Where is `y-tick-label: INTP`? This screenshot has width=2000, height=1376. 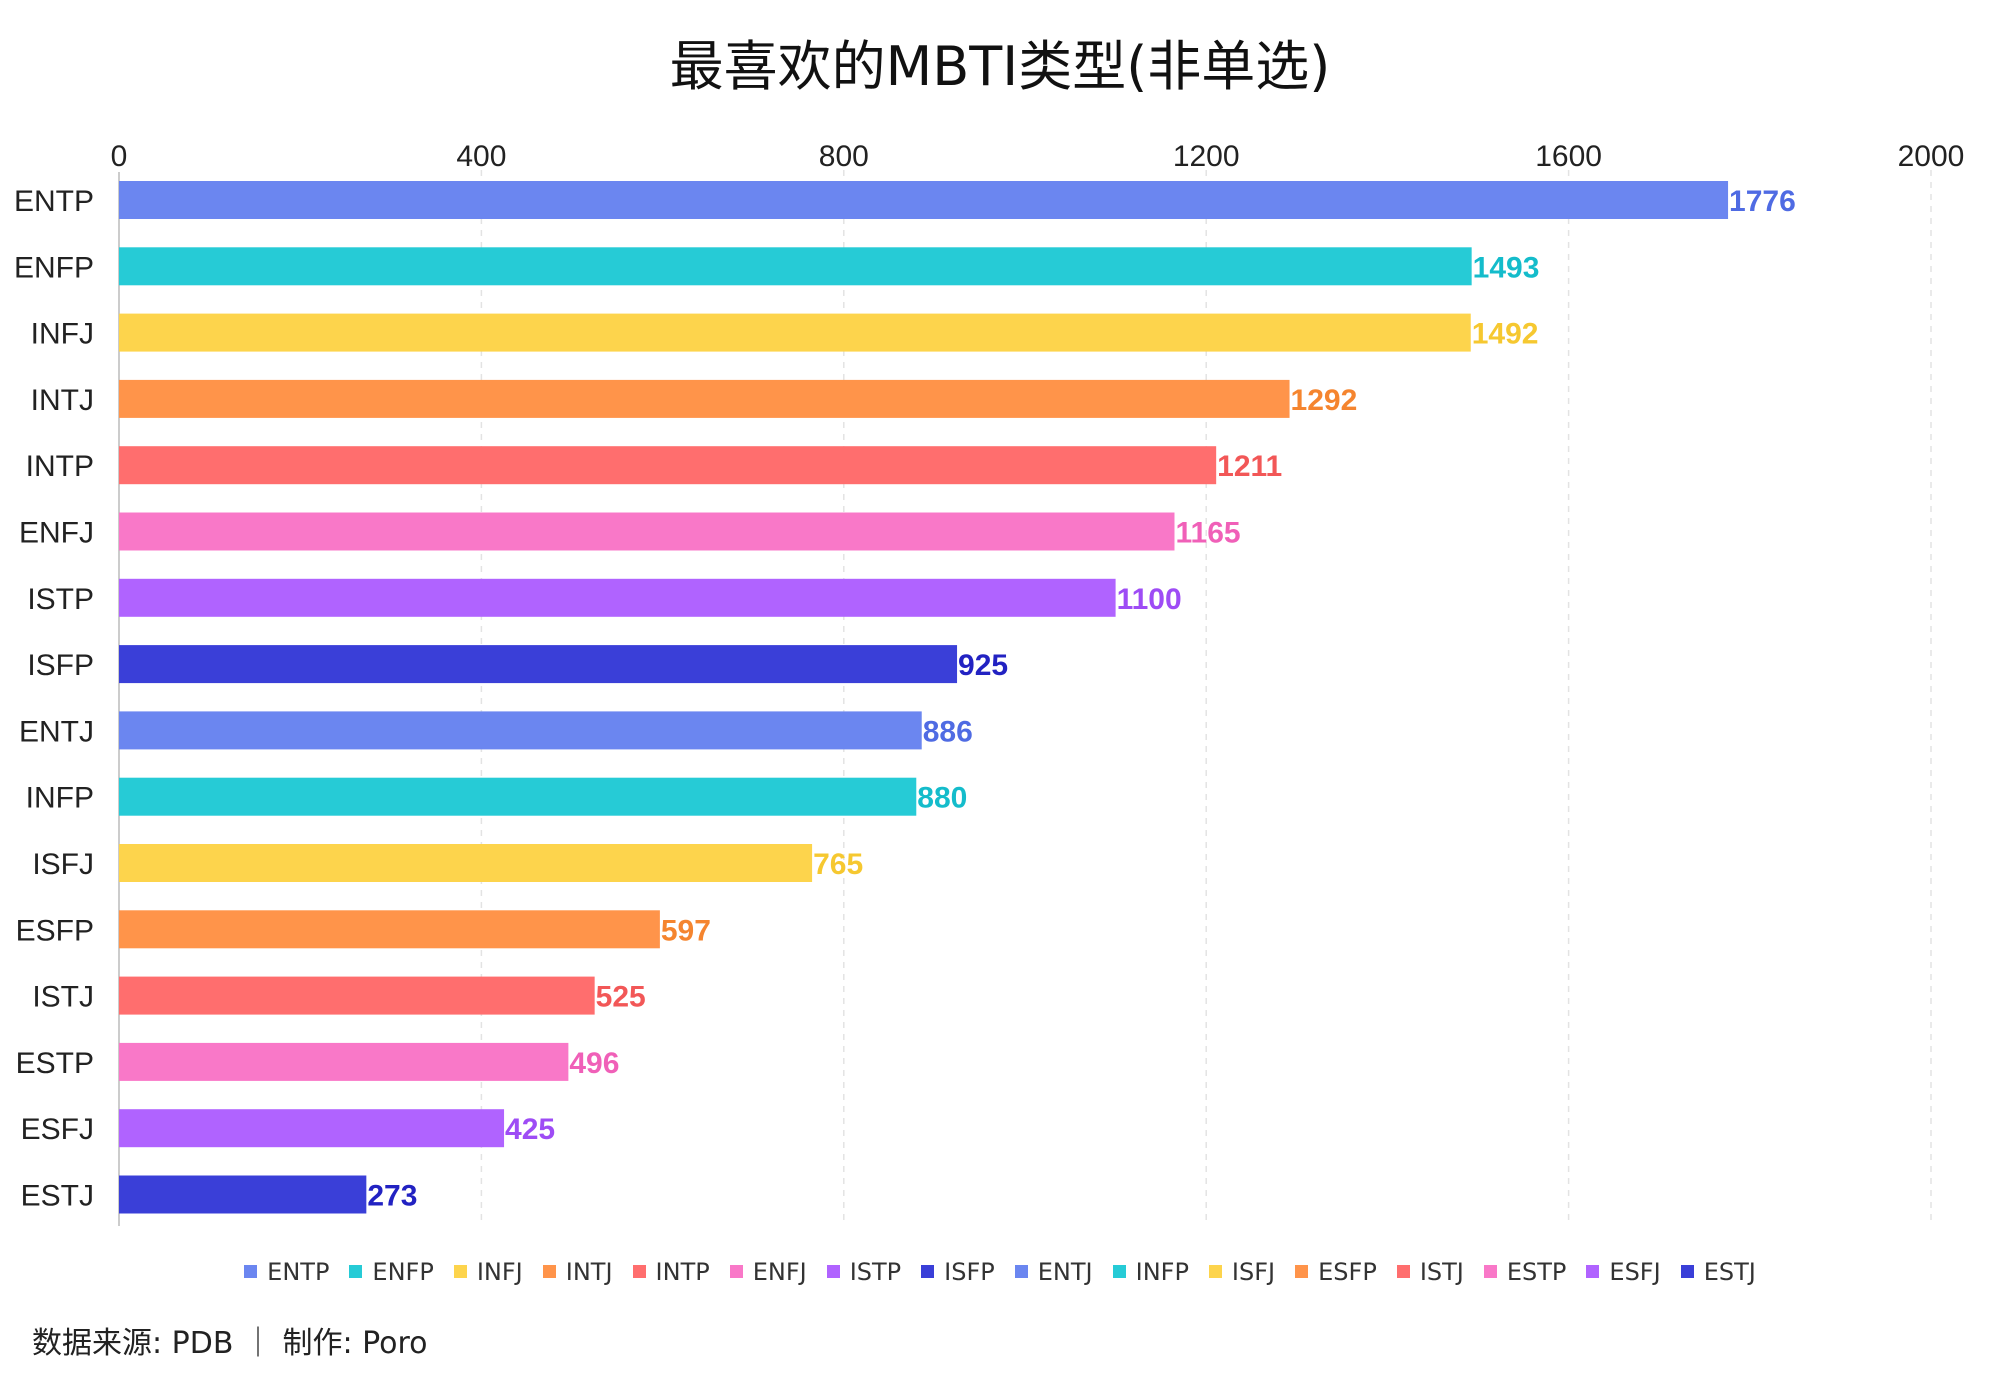
y-tick-label: INTP is located at coordinates (60, 466).